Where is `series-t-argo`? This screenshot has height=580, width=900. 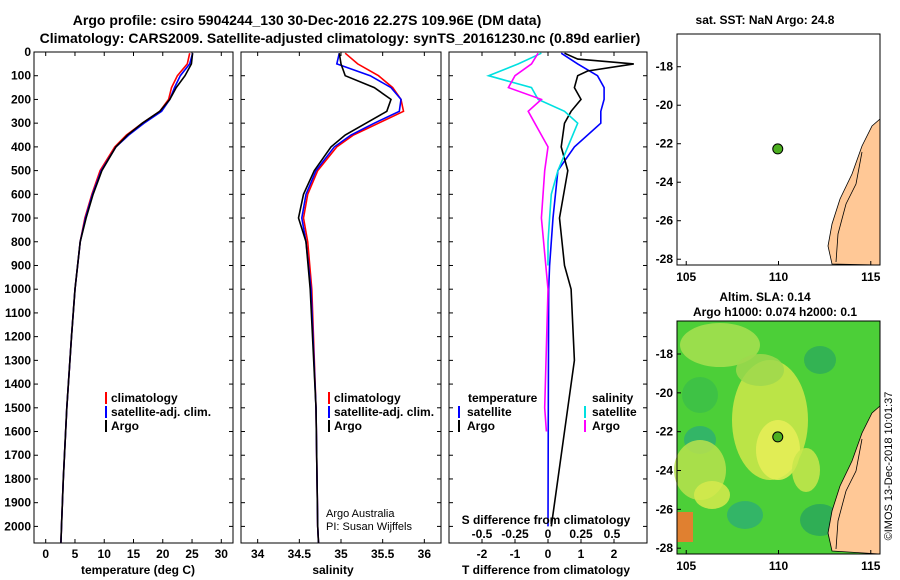 series-t-argo is located at coordinates (592, 289).